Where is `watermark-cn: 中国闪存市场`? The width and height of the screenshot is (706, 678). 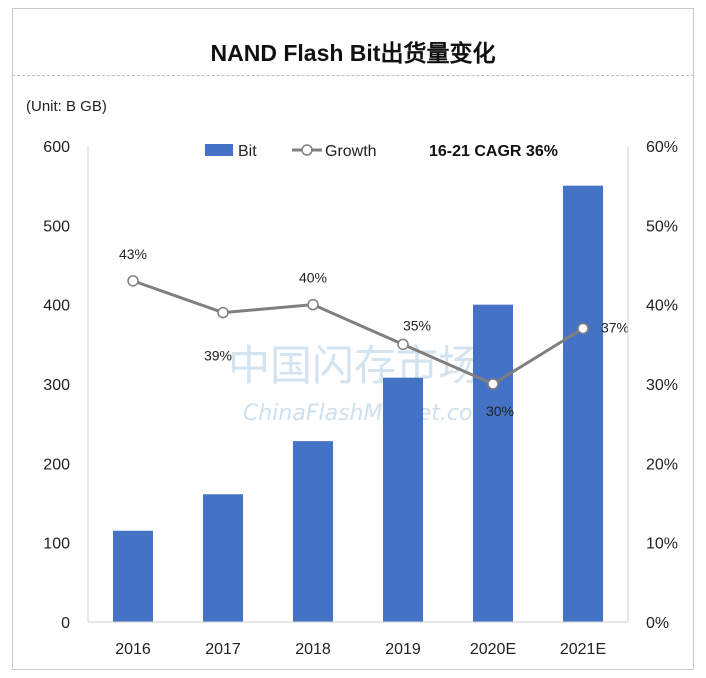
watermark-cn: 中国闪存市场 is located at coordinates (354, 365).